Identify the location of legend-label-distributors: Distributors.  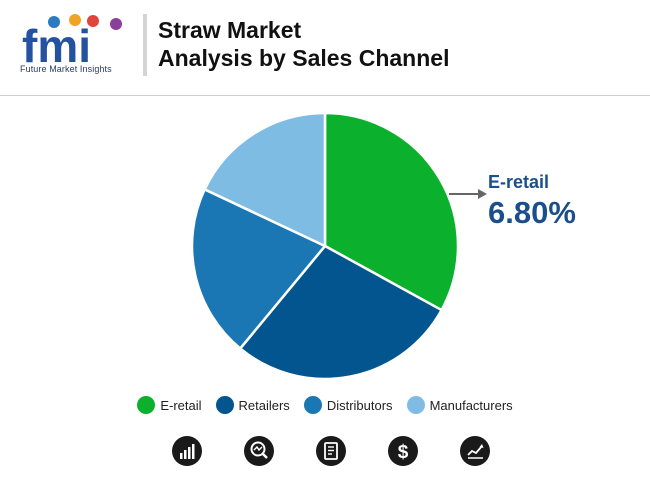
(359, 405).